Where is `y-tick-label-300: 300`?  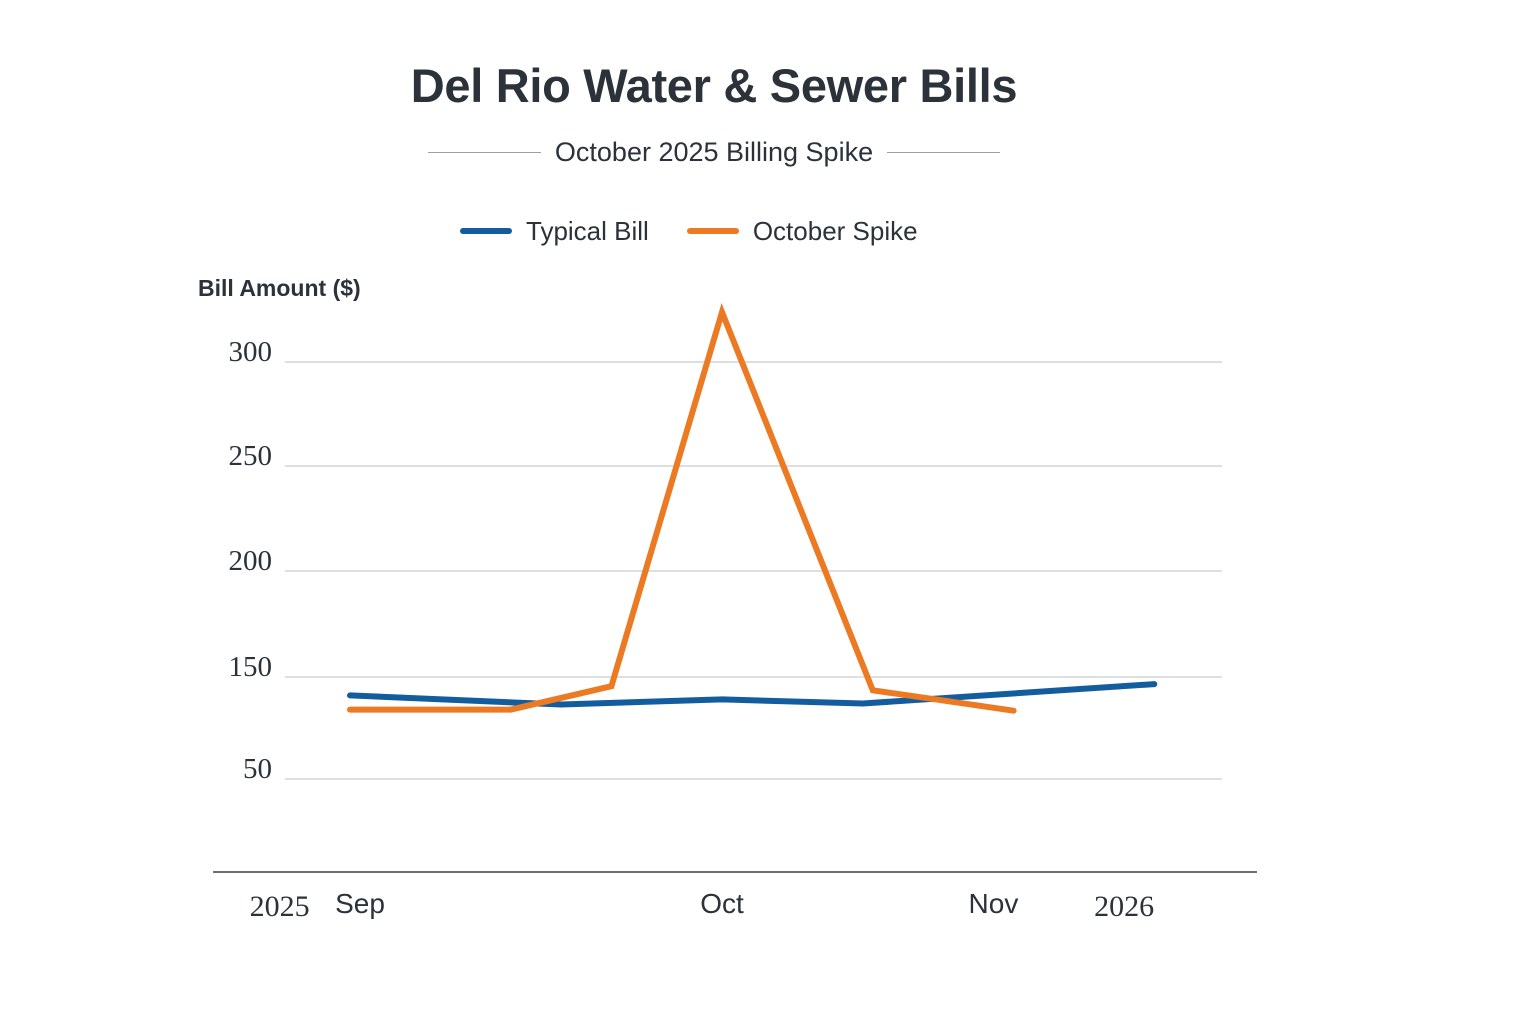
y-tick-label-300: 300 is located at coordinates (251, 352).